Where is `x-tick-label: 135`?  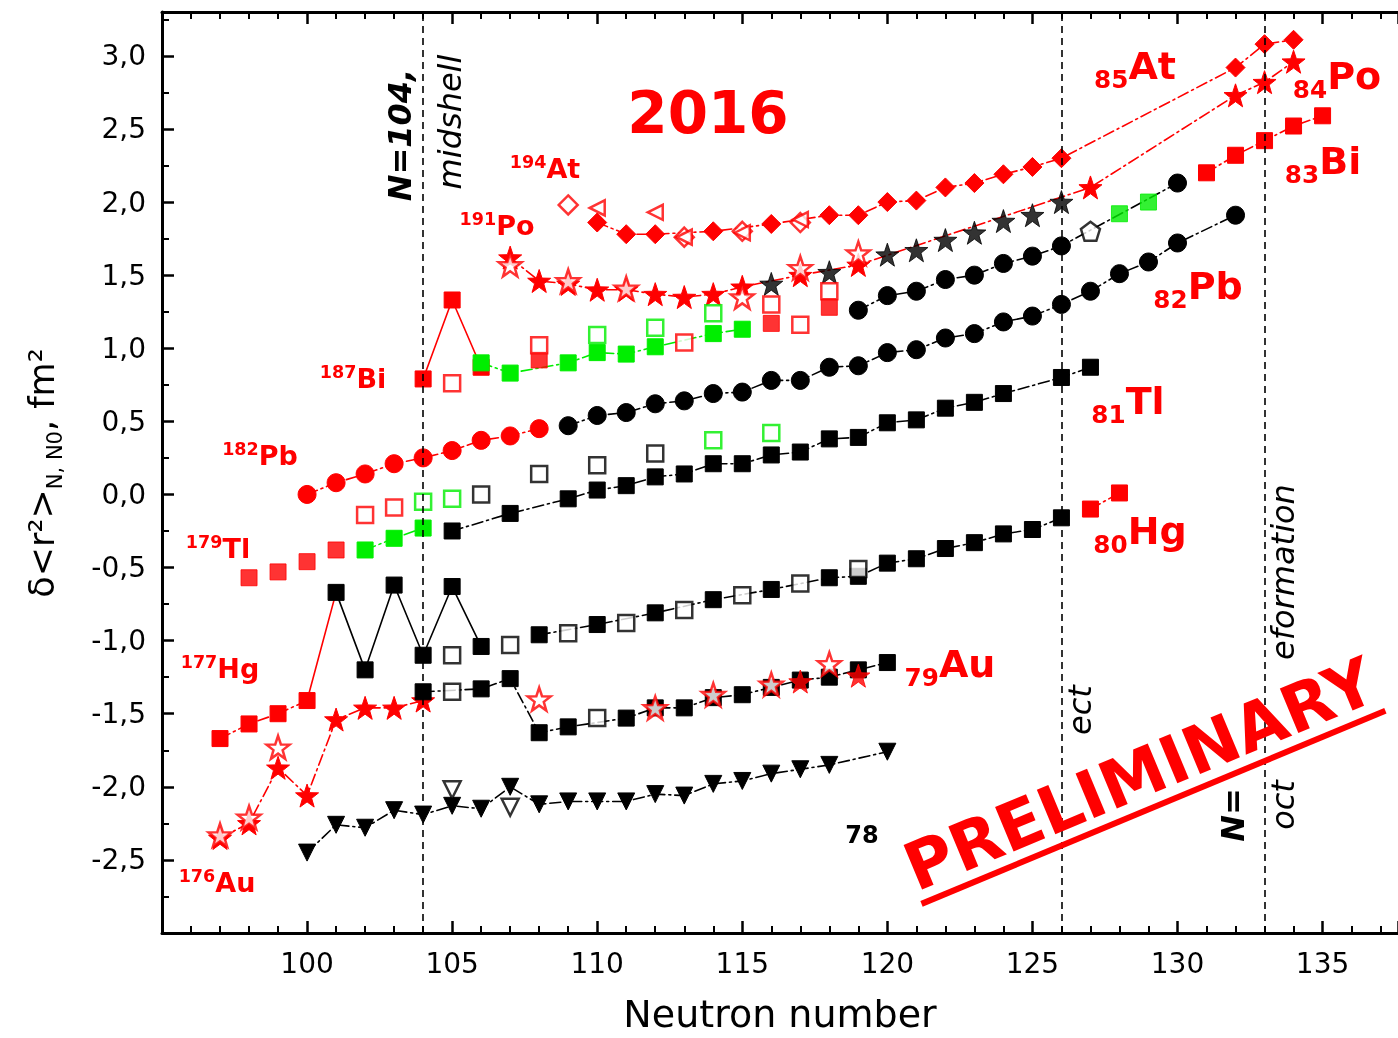 x-tick-label: 135 is located at coordinates (1322, 963).